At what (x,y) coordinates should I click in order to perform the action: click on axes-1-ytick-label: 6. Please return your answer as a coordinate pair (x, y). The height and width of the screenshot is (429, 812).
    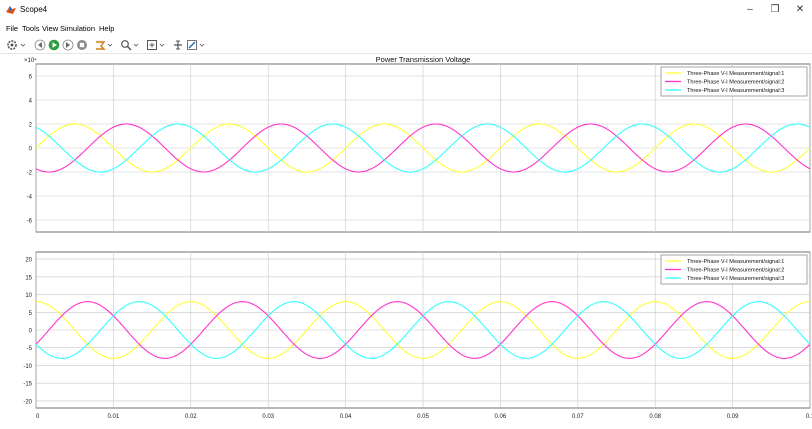
    Looking at the image, I should click on (31, 78).